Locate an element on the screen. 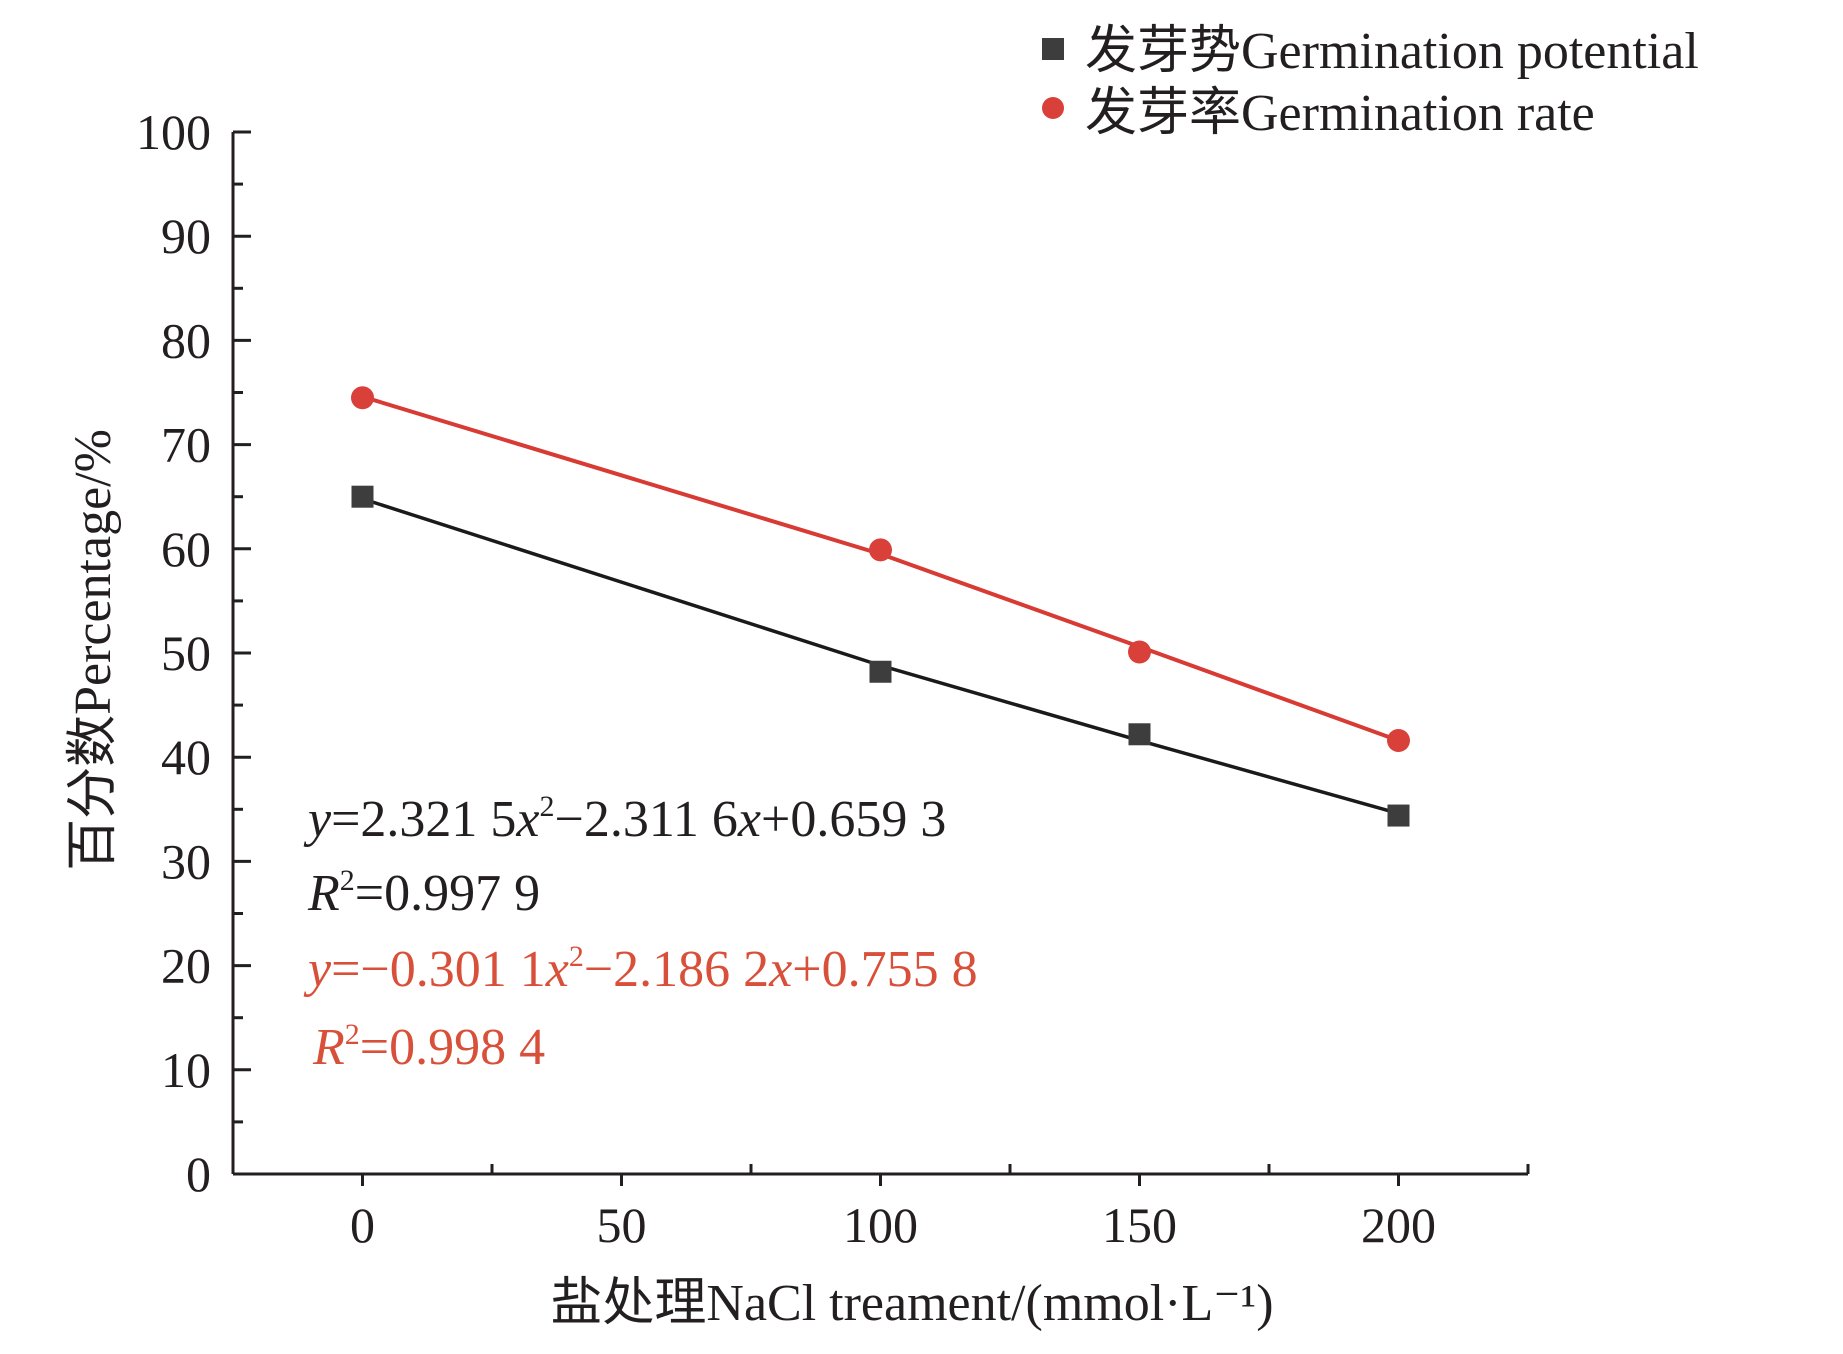 The height and width of the screenshot is (1354, 1843). x-tick-label: 200 is located at coordinates (1398, 1225).